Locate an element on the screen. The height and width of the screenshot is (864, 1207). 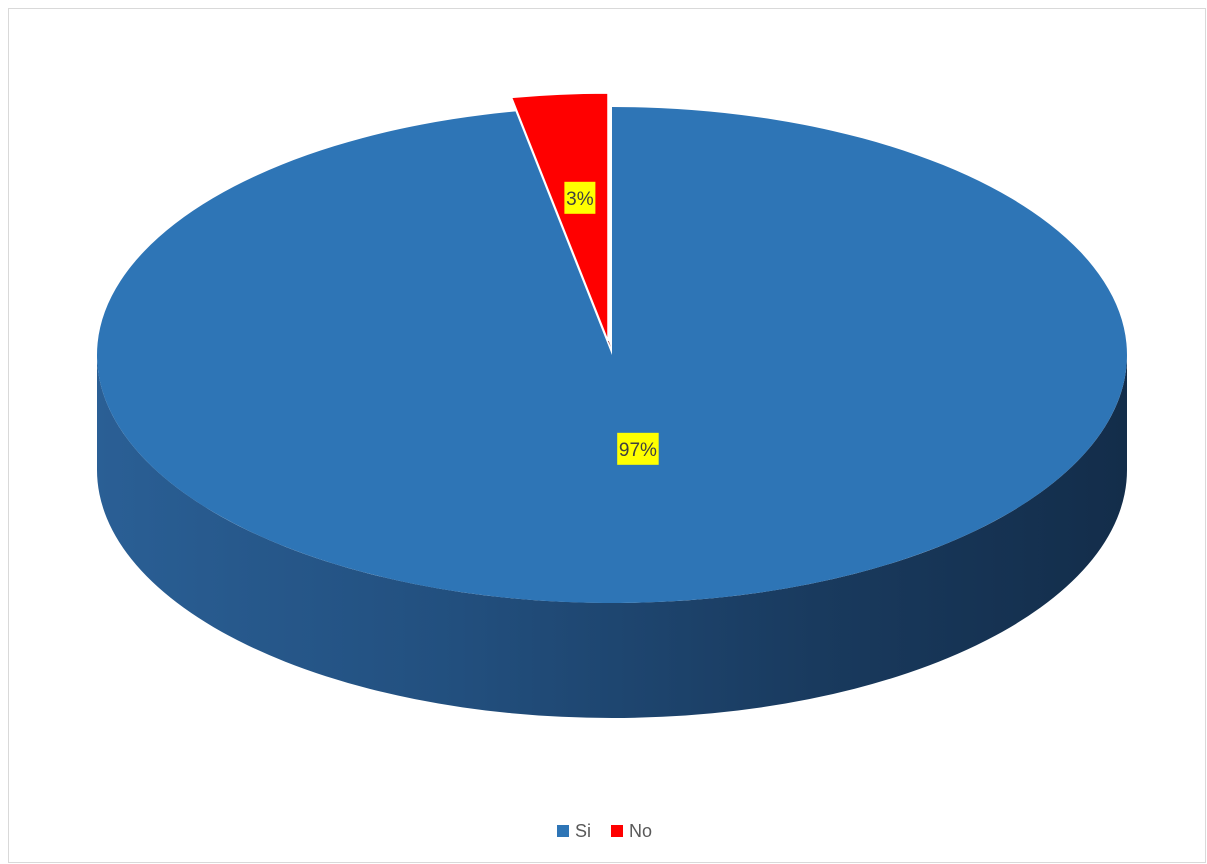
data-label-no-box is located at coordinates (580, 197).